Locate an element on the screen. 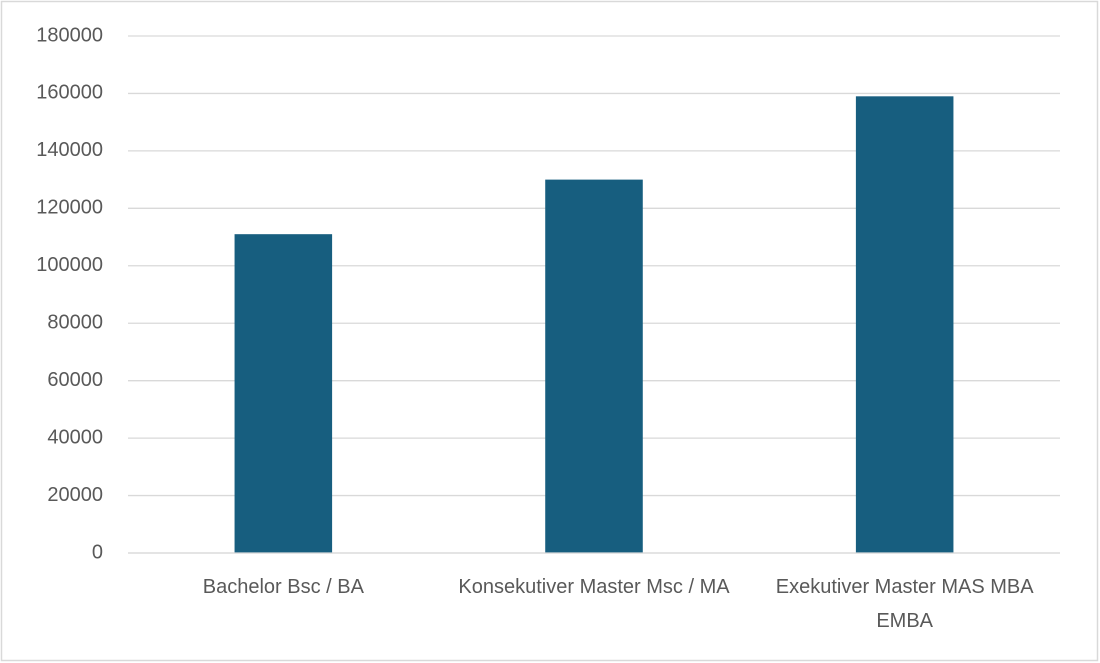  y-tick-label: 120000 is located at coordinates (69, 208).